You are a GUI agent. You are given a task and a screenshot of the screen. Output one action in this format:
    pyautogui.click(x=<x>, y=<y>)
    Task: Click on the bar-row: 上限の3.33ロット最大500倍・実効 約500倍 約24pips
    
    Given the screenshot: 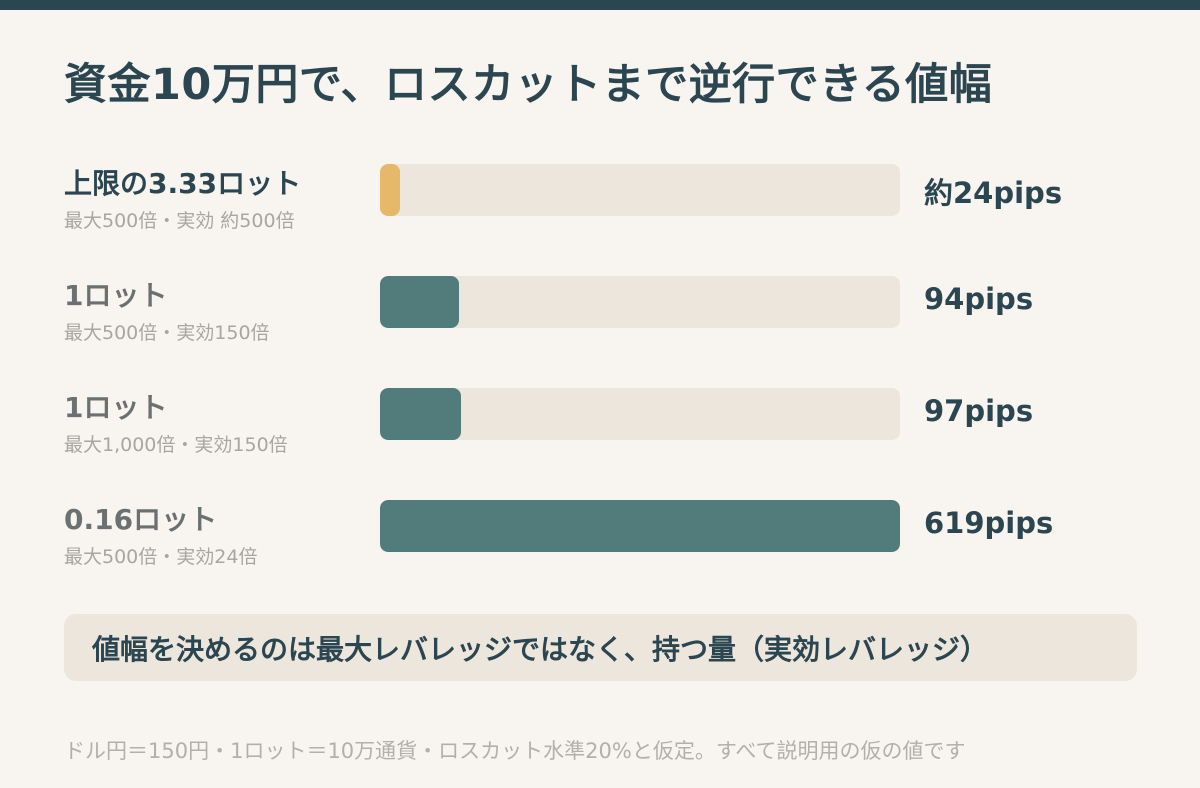 What is the action you would take?
    pyautogui.click(x=600, y=207)
    